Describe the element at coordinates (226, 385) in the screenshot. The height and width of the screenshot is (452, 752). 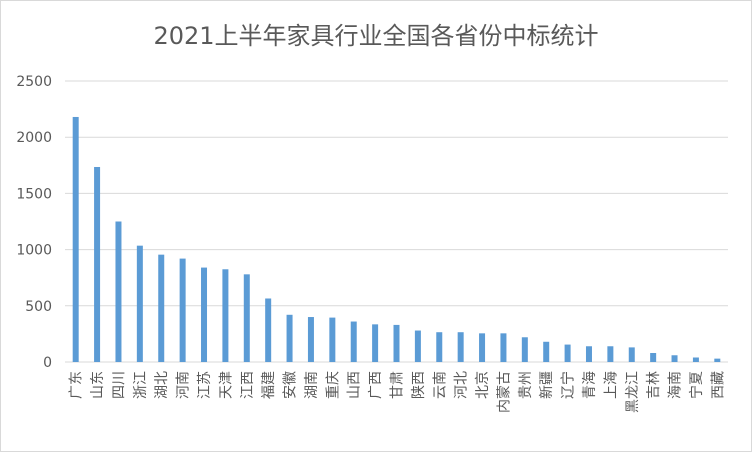
I see `x-tick-label: 天津` at that location.